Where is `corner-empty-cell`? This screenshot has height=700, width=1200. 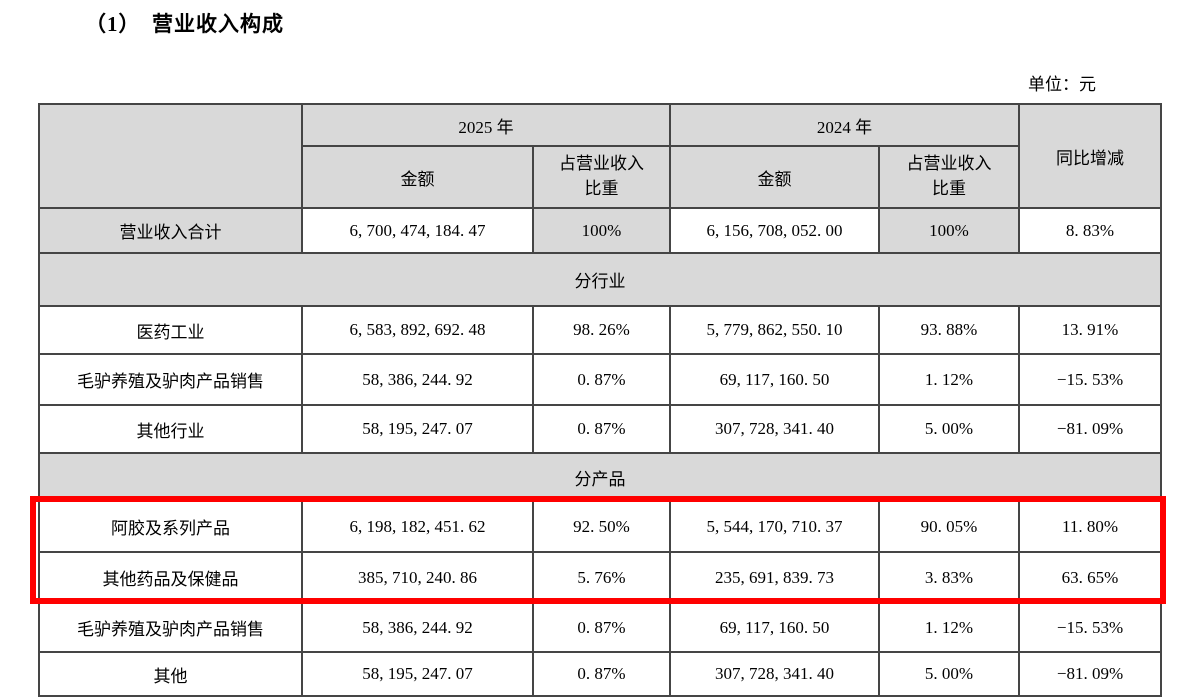 corner-empty-cell is located at coordinates (170, 156).